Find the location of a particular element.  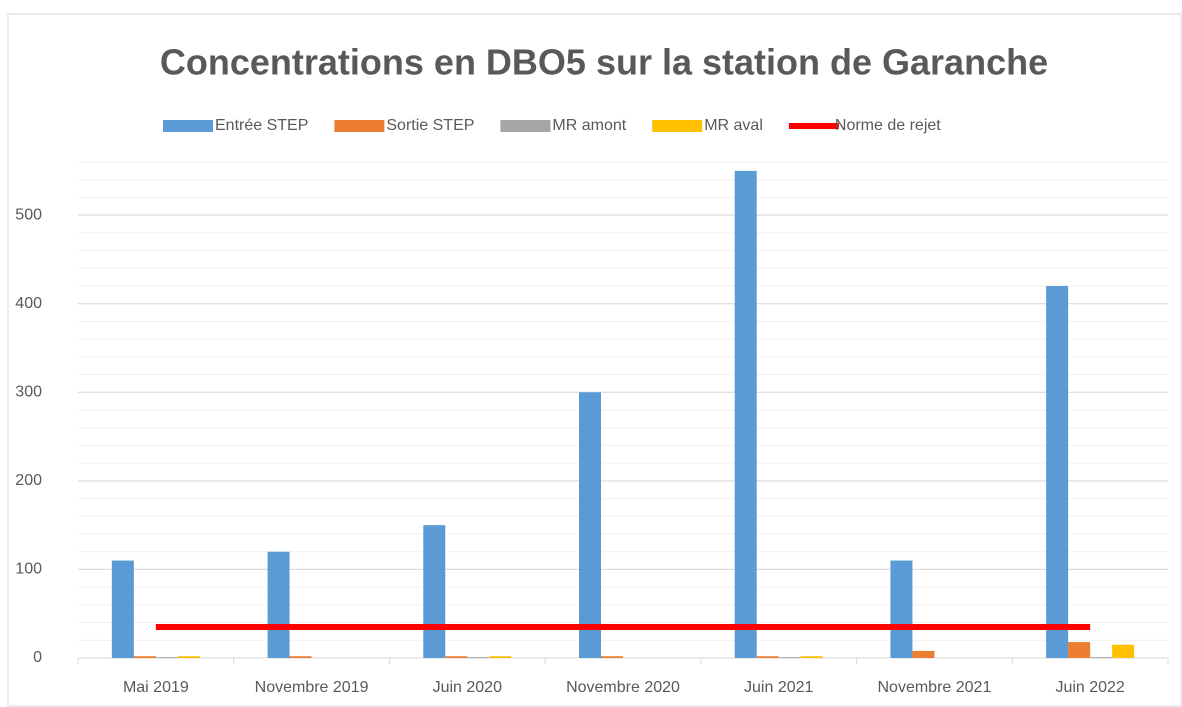

y-tick-label: 300 is located at coordinates (28, 392).